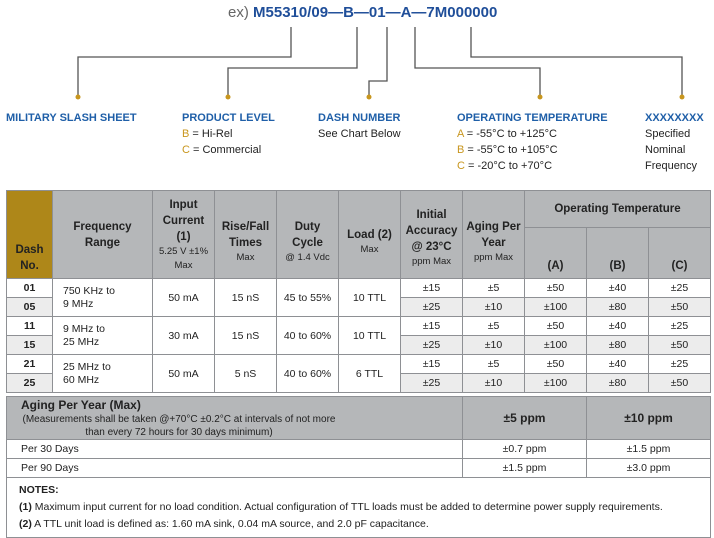 This screenshot has height=538, width=714. What do you see at coordinates (358, 449) in the screenshot?
I see `aging-row: Per 30 Days ±0.7 ppm ±1.5 ppm` at bounding box center [358, 449].